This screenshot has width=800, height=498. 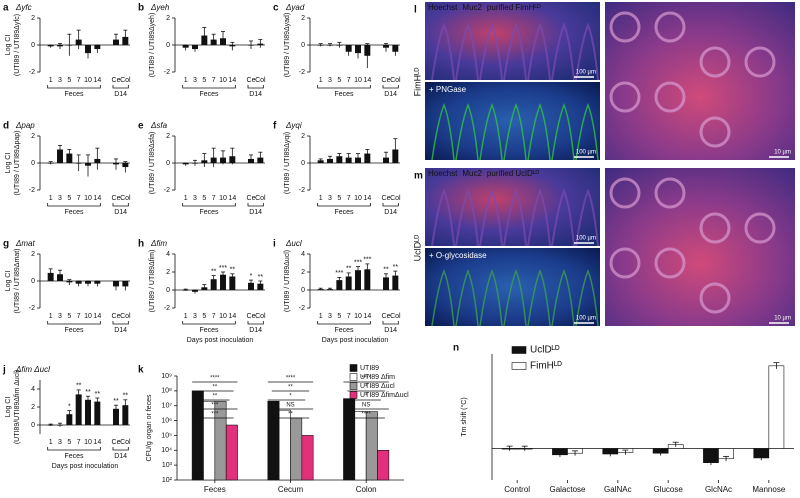 What do you see at coordinates (276, 8) in the screenshot?
I see `panel-label: c` at bounding box center [276, 8].